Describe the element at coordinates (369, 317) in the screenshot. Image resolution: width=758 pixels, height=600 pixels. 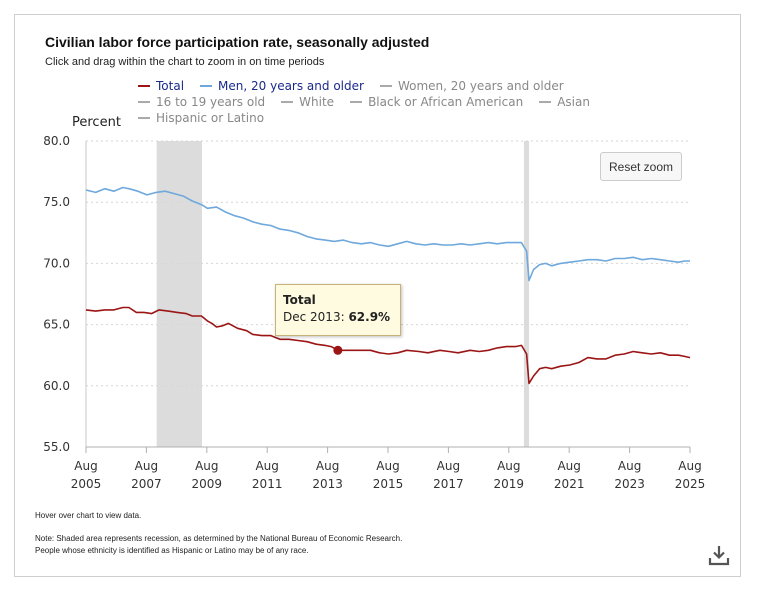
I see `tooltip-value: 62.9%` at that location.